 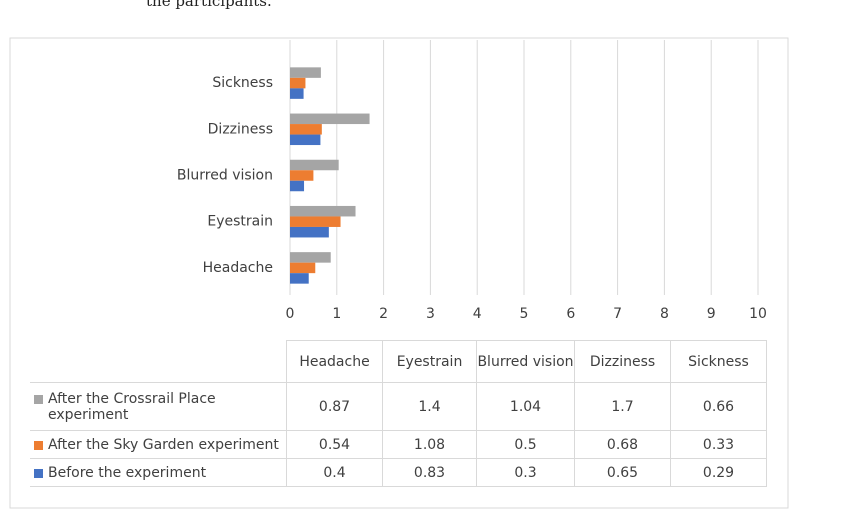 What do you see at coordinates (718, 361) in the screenshot?
I see `column-header: Sickness` at bounding box center [718, 361].